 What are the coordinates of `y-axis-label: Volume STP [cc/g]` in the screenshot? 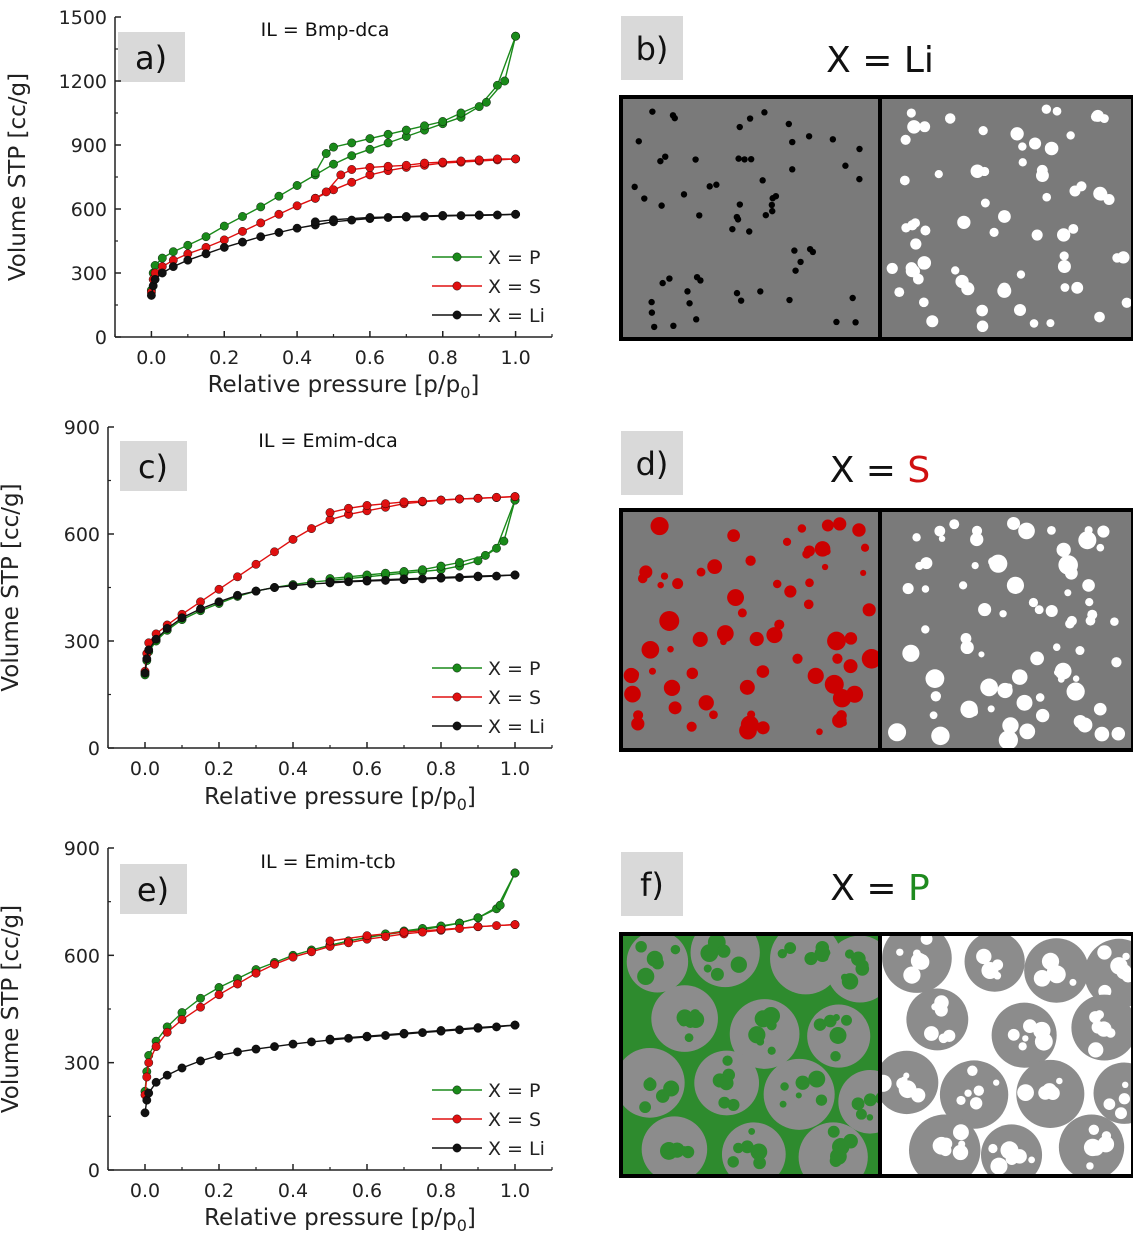 It's located at (12, 587).